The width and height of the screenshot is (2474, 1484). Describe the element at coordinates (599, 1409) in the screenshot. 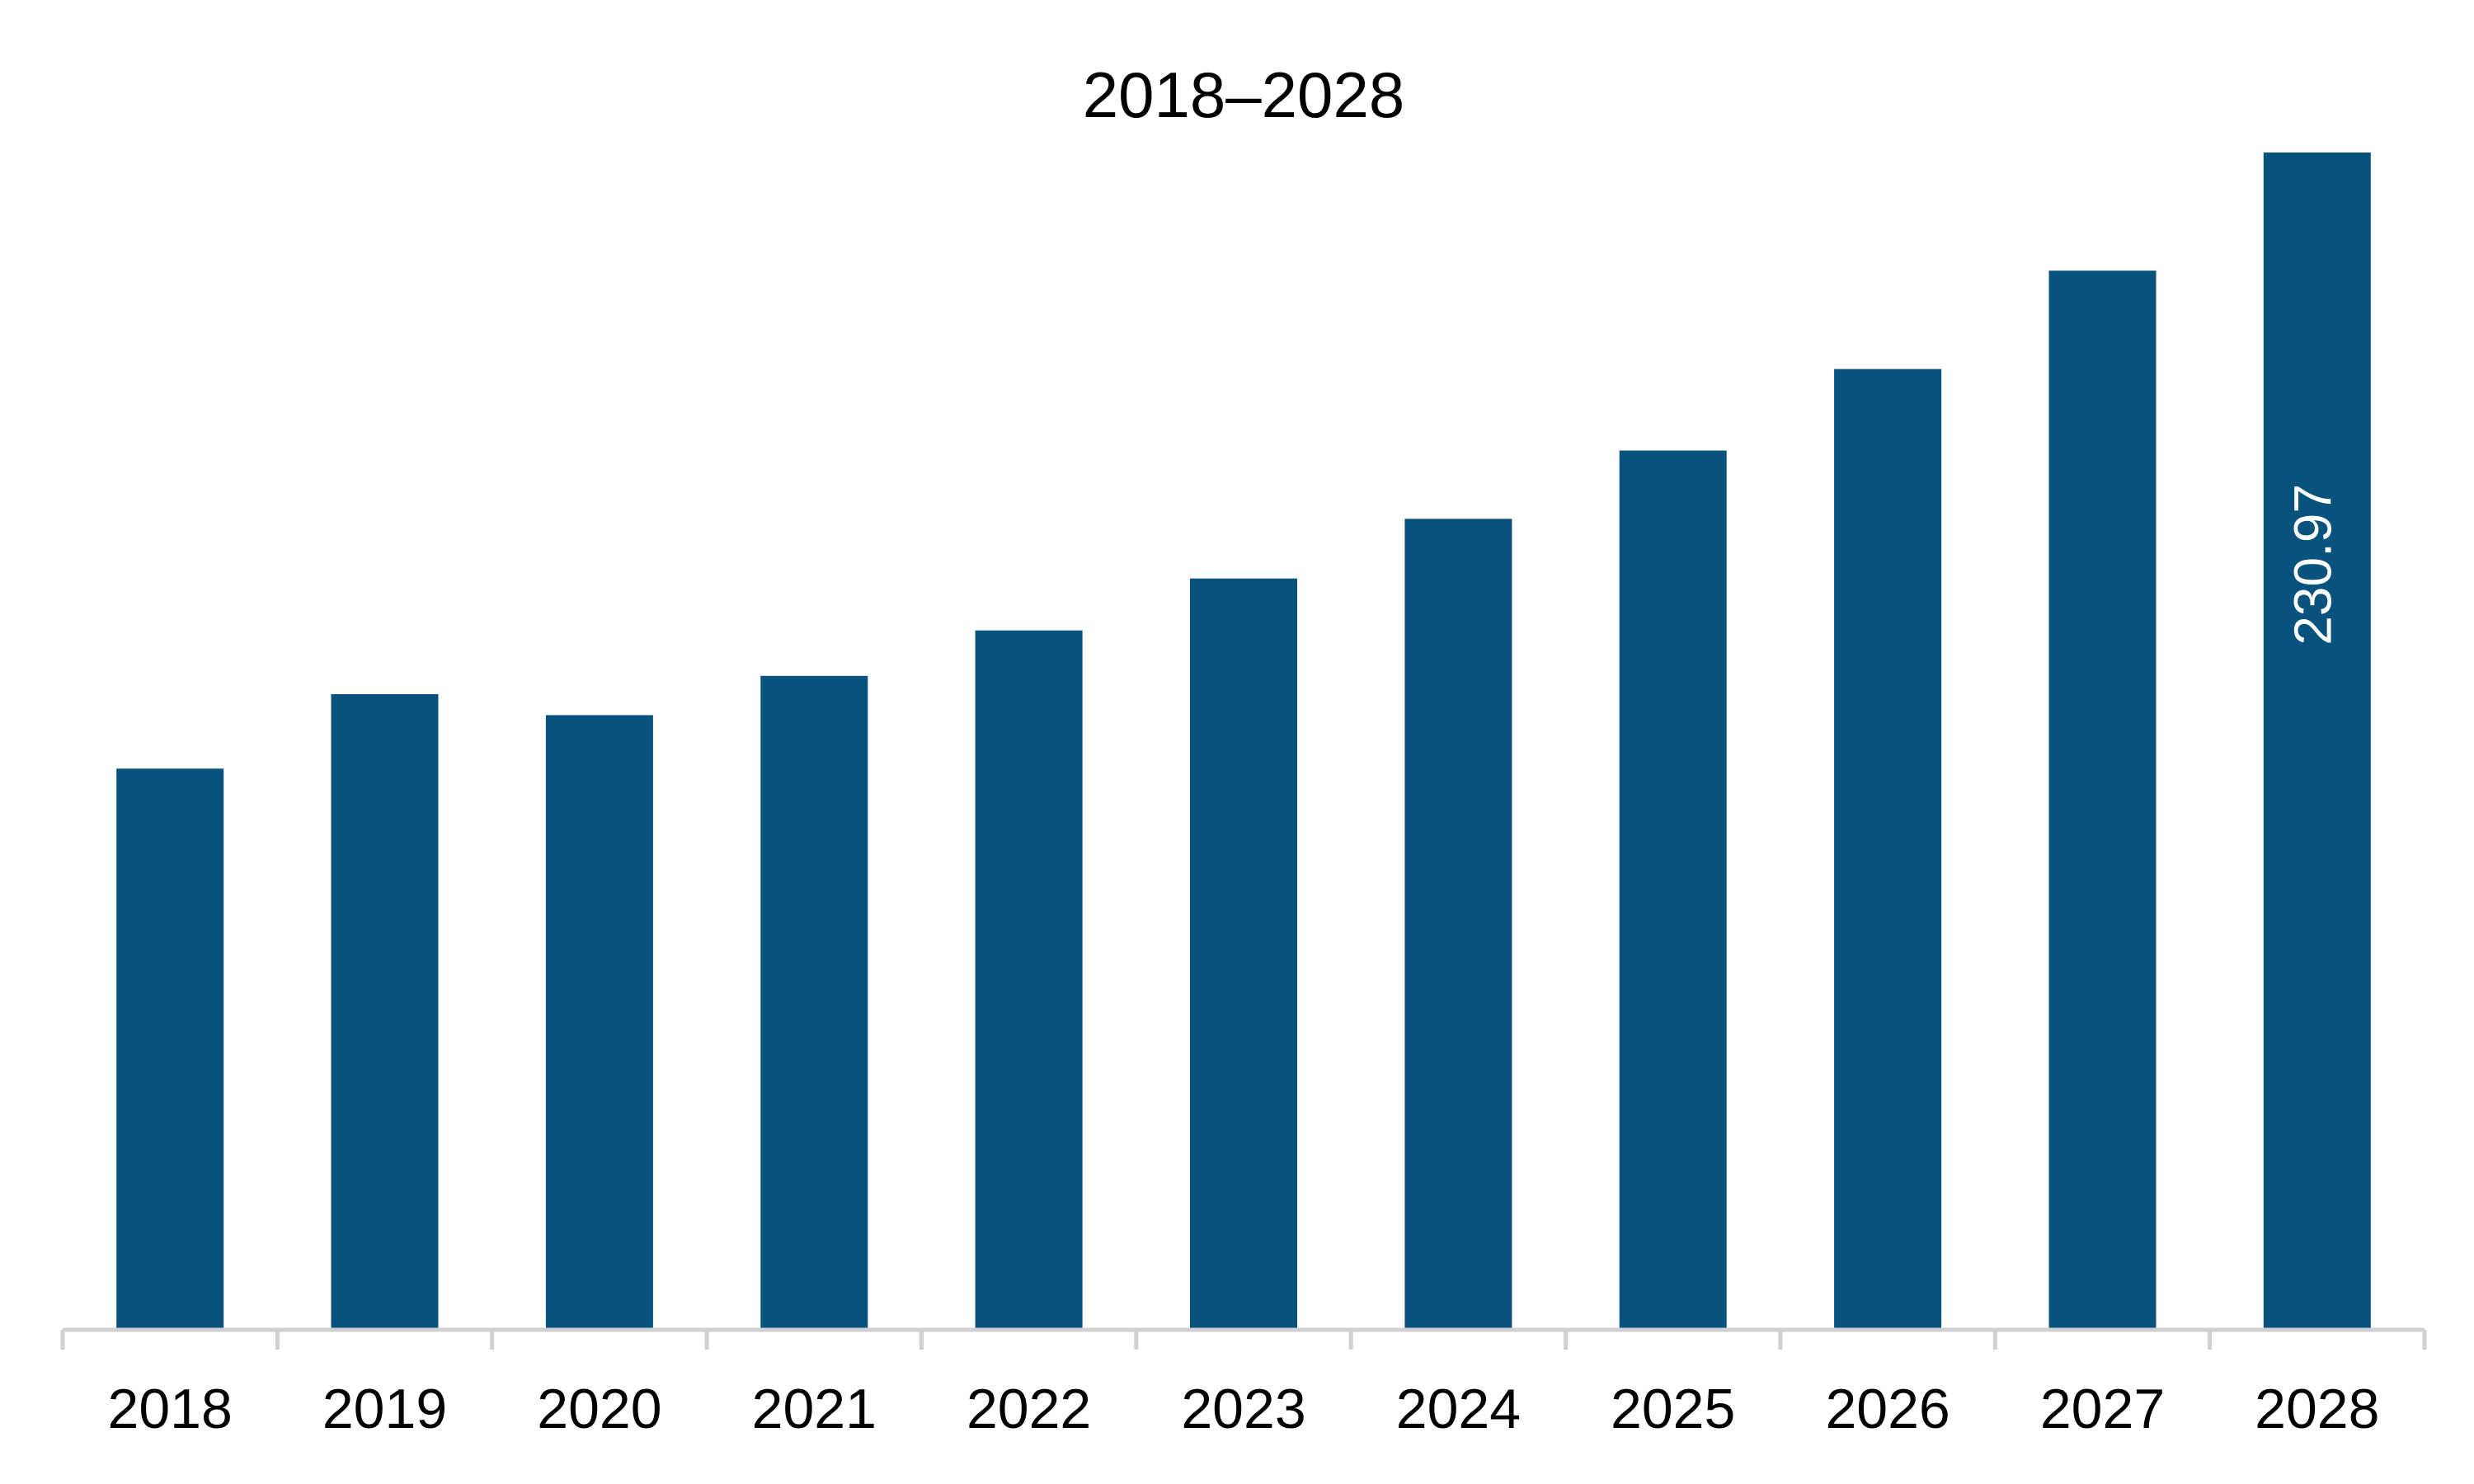

I see `tick-label-2020: 2020` at that location.